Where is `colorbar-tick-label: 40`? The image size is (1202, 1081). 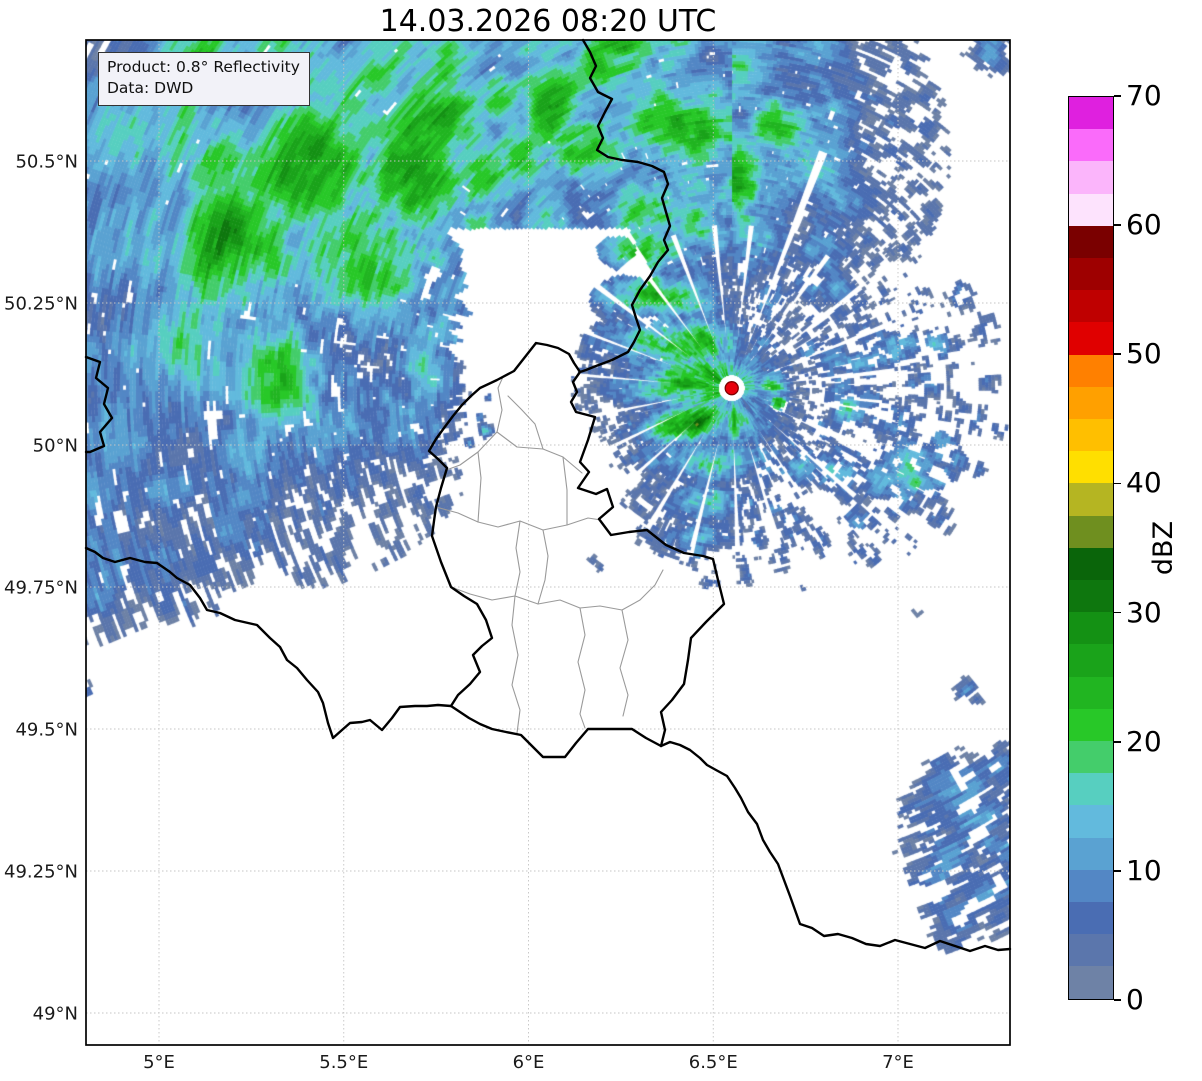
colorbar-tick-label: 40 is located at coordinates (1144, 483).